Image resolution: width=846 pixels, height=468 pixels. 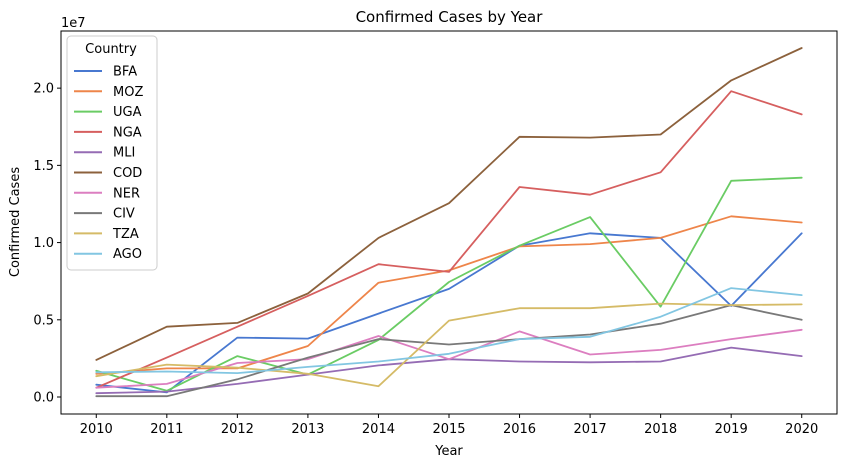 I want to click on y-axis: 0.0 0.5 1.0 1.5 2.0, so click(x=47, y=244).